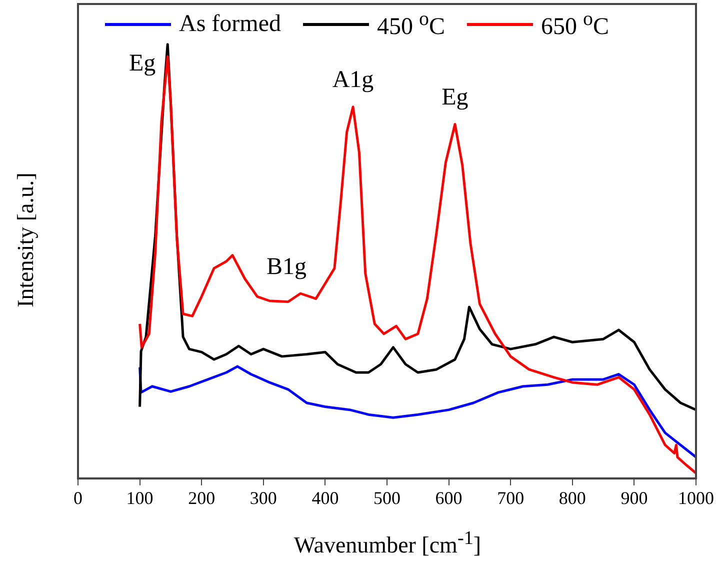  What do you see at coordinates (448, 498) in the screenshot?
I see `x-tick-label: 600` at bounding box center [448, 498].